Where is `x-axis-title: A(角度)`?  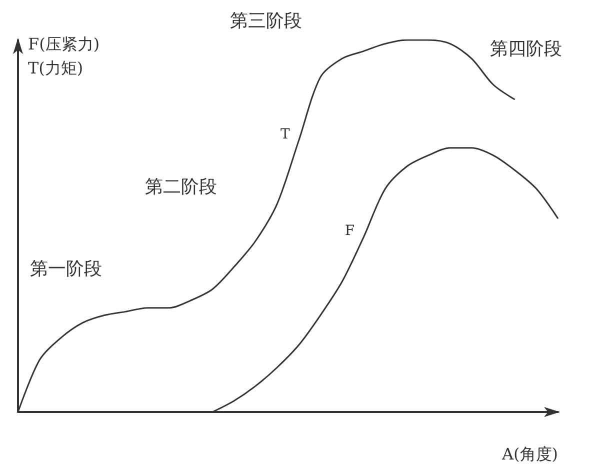 x-axis-title: A(角度) is located at coordinates (529, 454).